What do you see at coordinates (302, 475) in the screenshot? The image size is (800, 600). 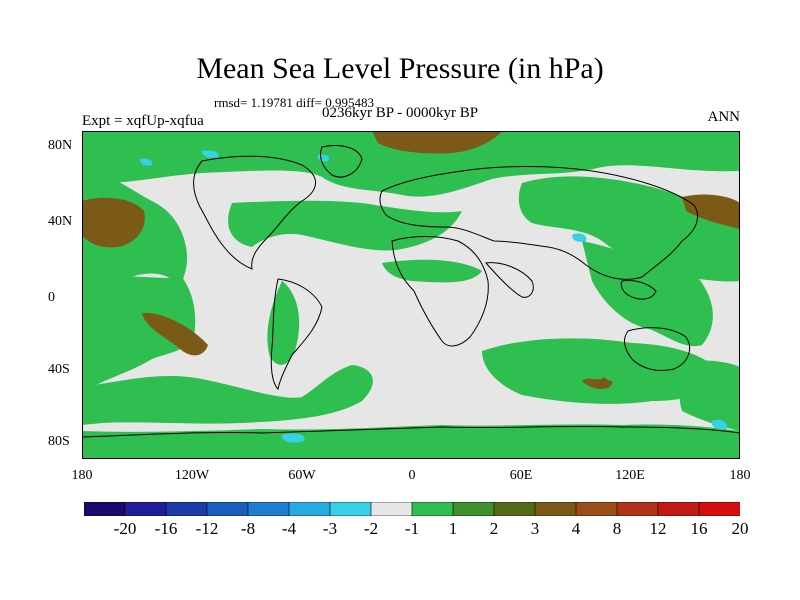 I see `lon-label-60w: 60W` at bounding box center [302, 475].